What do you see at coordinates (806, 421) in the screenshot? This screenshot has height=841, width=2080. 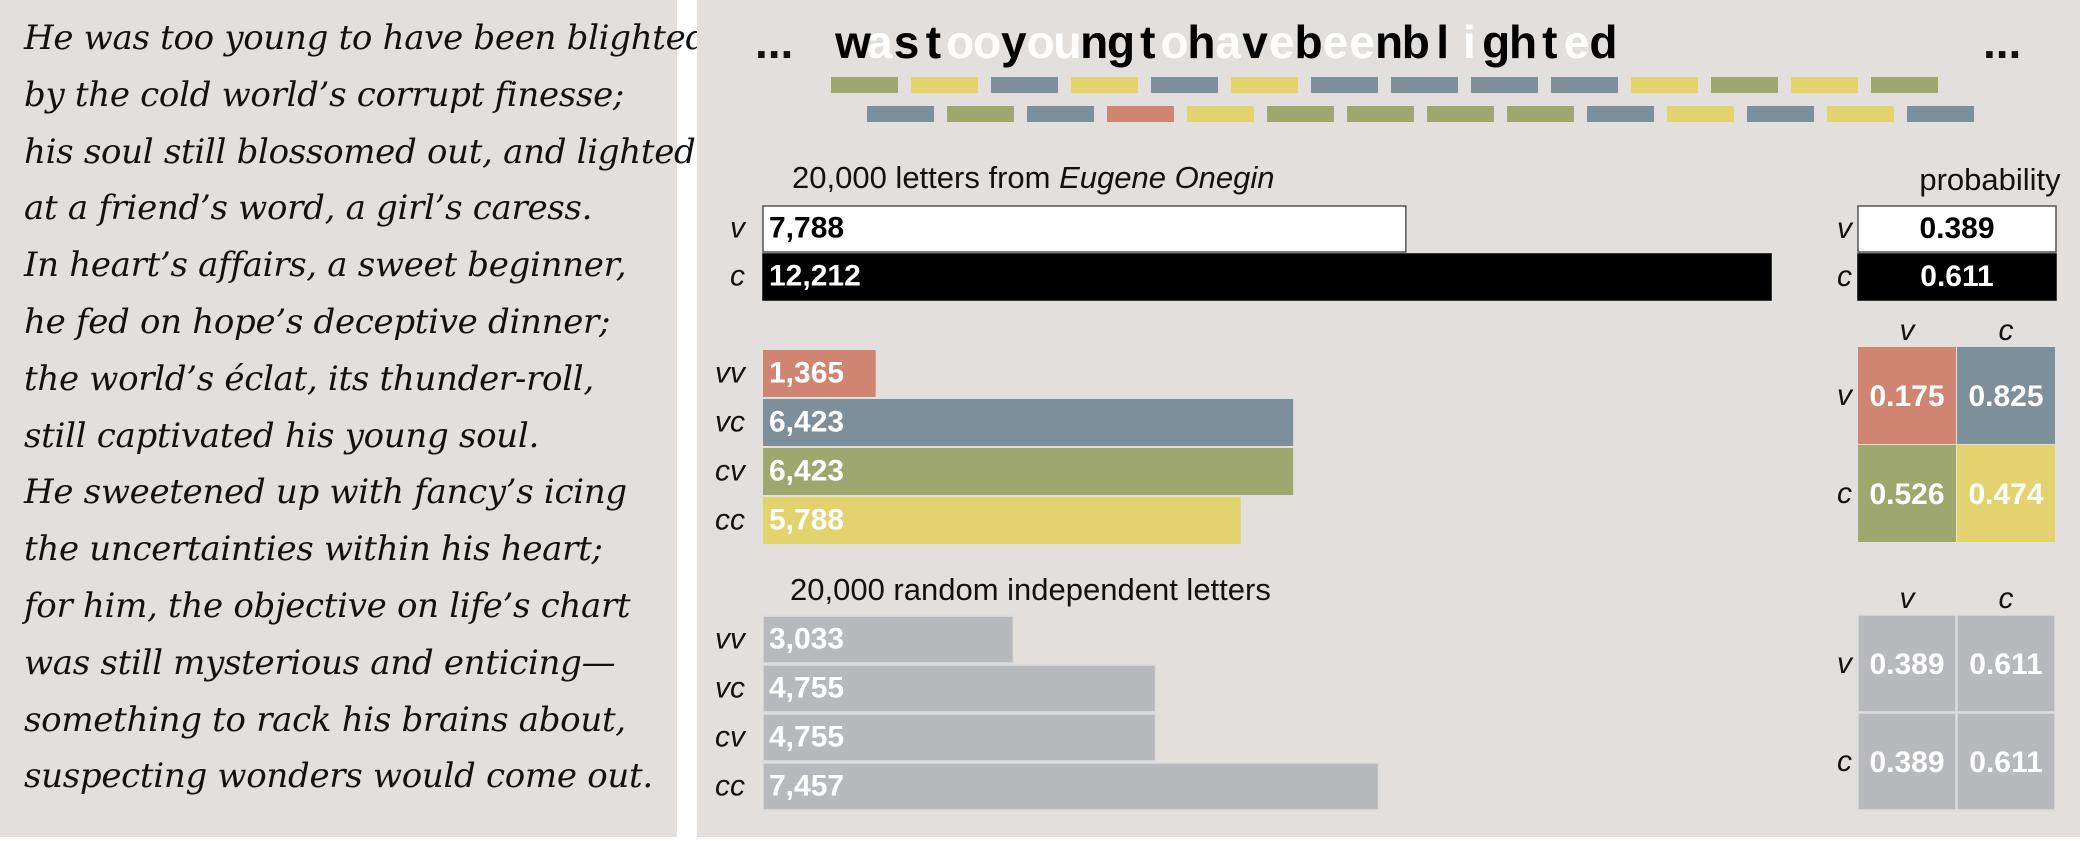 I see `data-label: 6,423` at bounding box center [806, 421].